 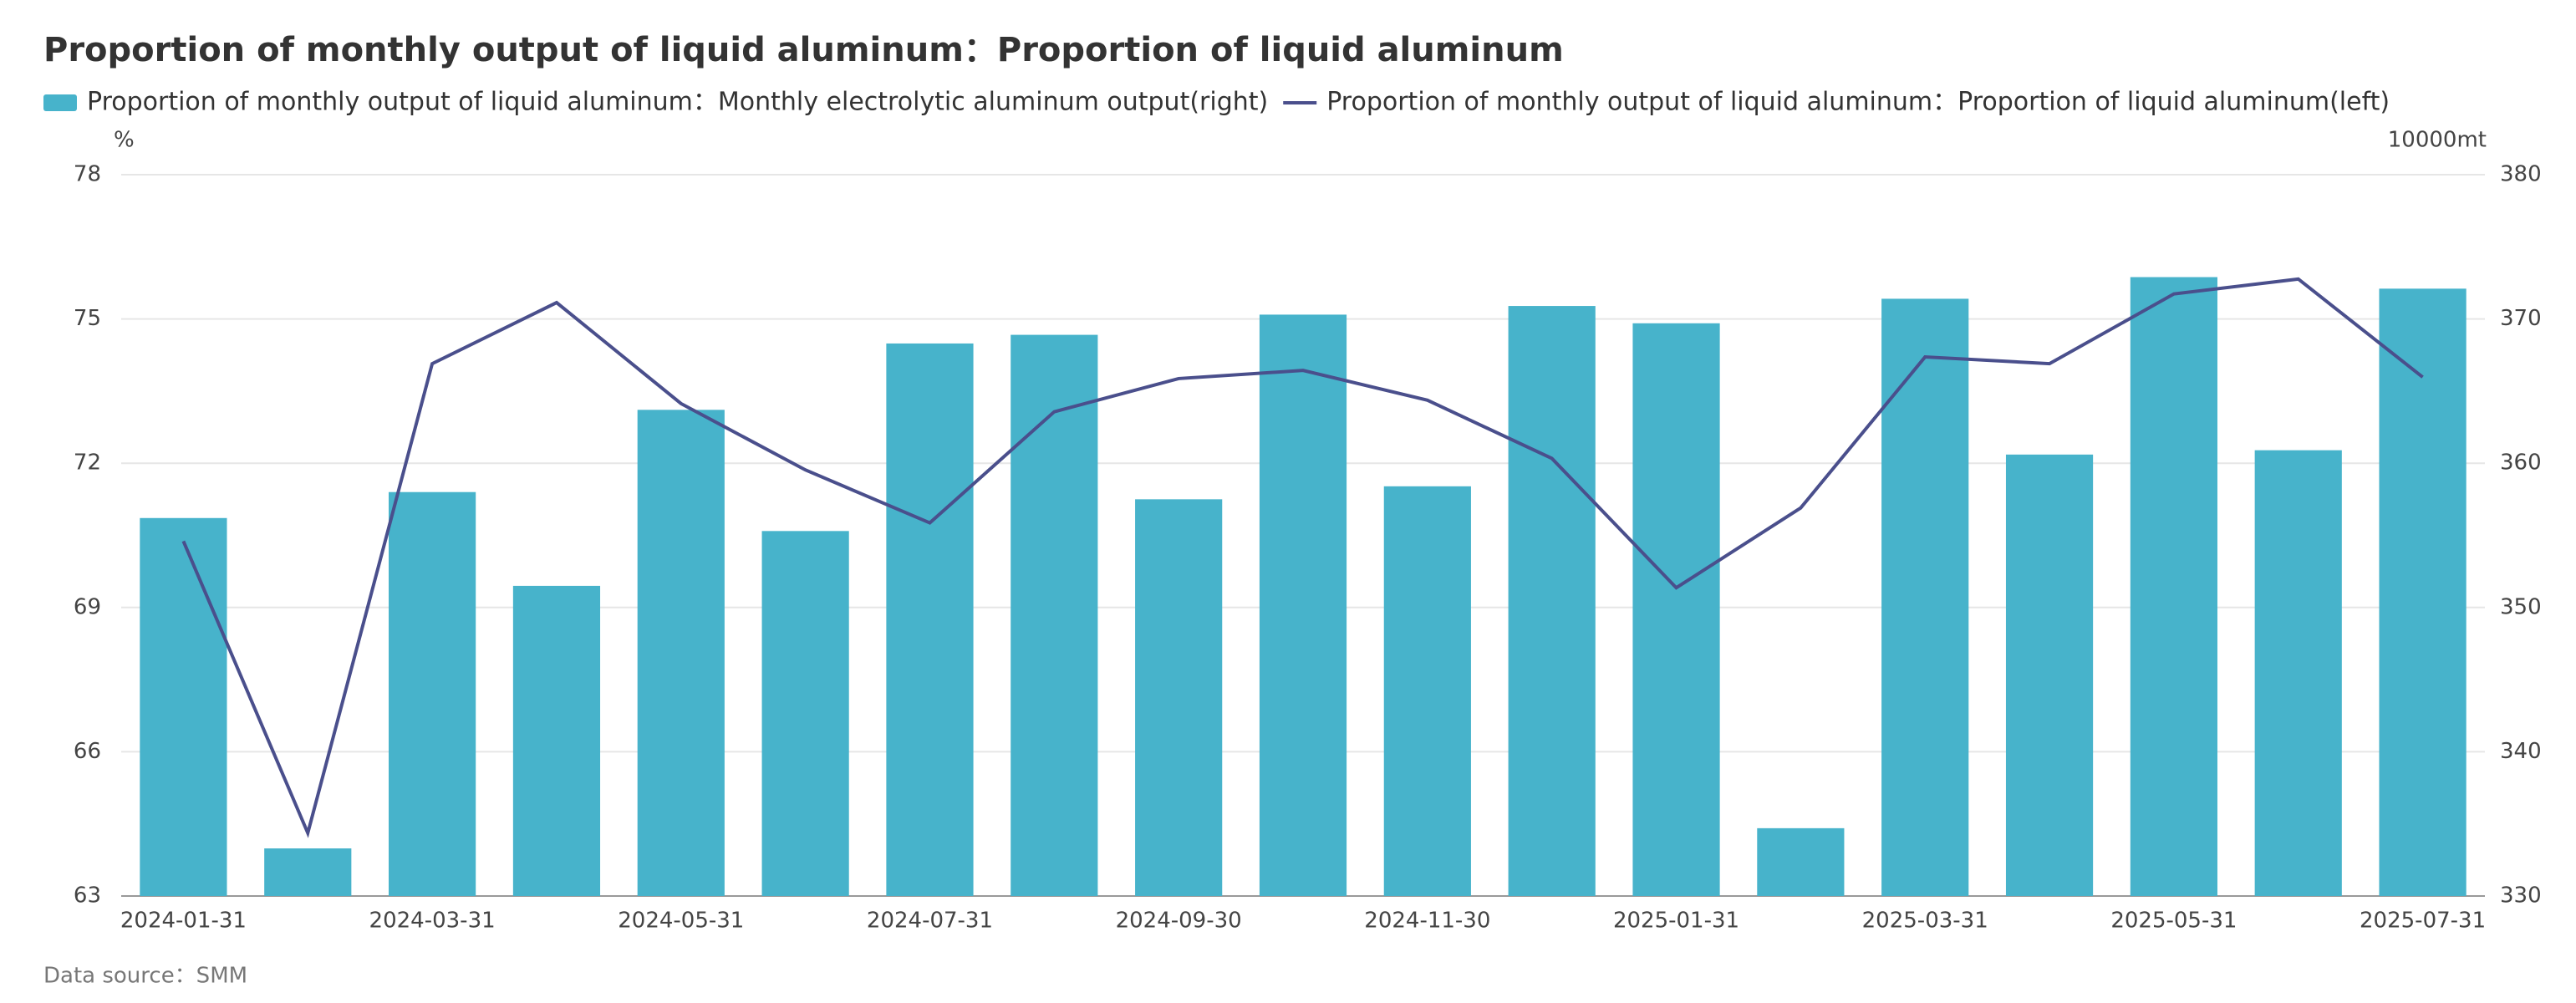 What do you see at coordinates (87, 896) in the screenshot?
I see `y-tick-label: 63` at bounding box center [87, 896].